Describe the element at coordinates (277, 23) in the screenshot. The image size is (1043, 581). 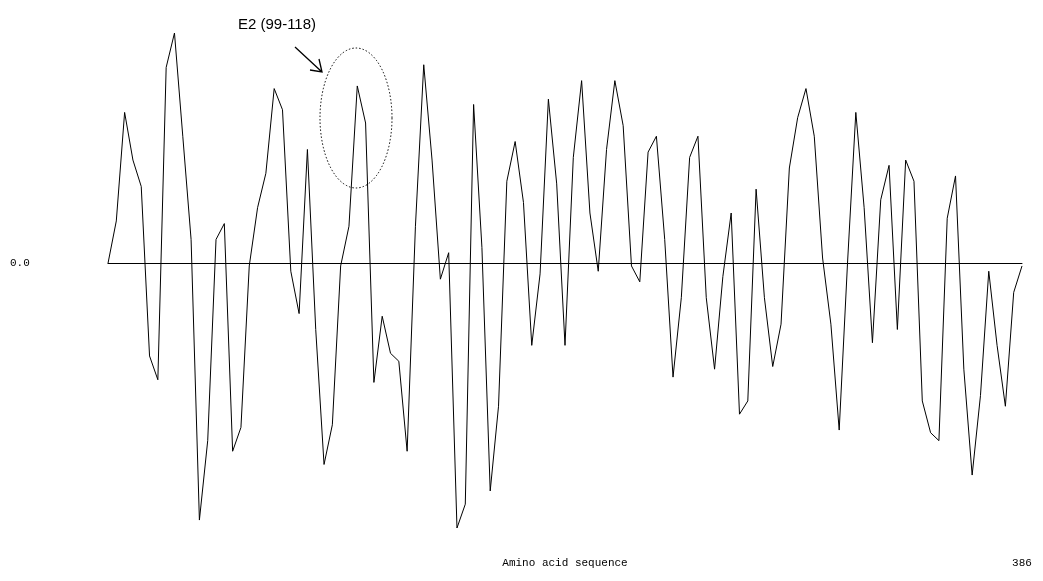
I see `text: E2 (99-118)` at that location.